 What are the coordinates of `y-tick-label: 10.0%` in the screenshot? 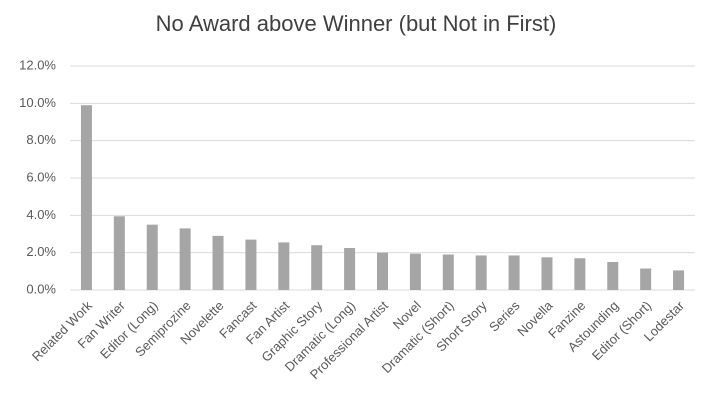 It's located at (37, 102).